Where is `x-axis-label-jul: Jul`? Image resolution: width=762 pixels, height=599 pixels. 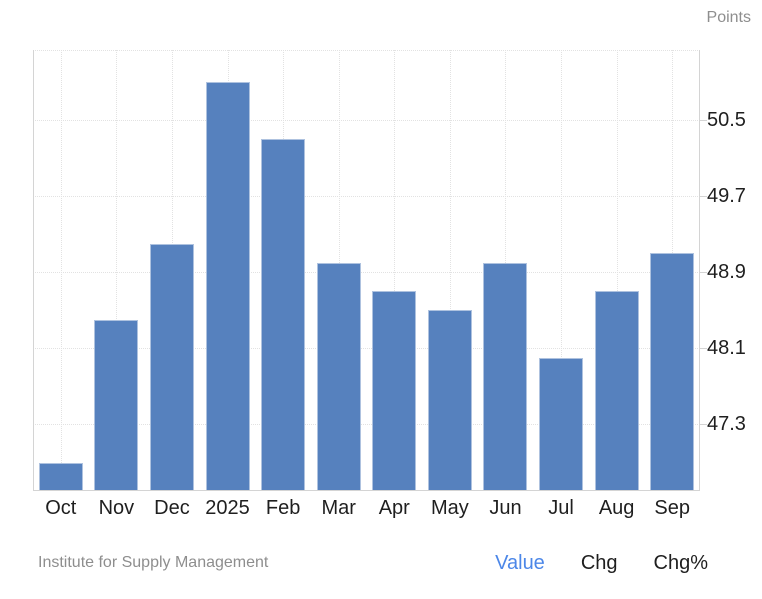
x-axis-label-jul: Jul is located at coordinates (561, 508).